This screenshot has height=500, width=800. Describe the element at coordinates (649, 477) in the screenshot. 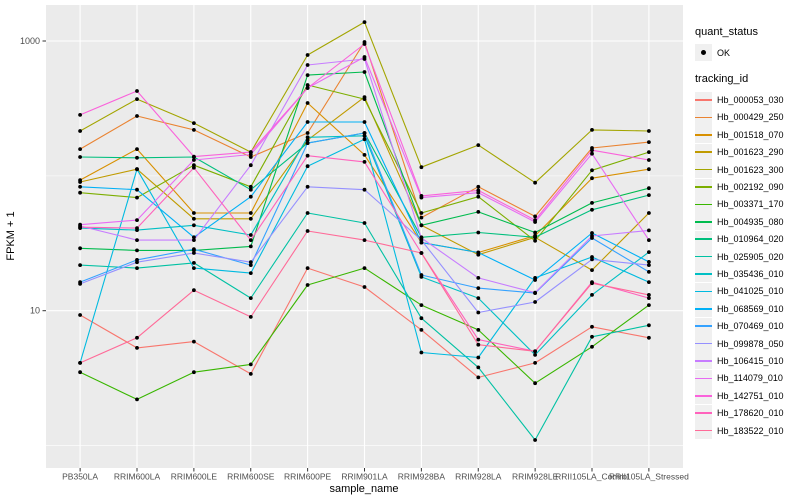

I see `x-tick-label: RRII105LA_Stressed` at that location.